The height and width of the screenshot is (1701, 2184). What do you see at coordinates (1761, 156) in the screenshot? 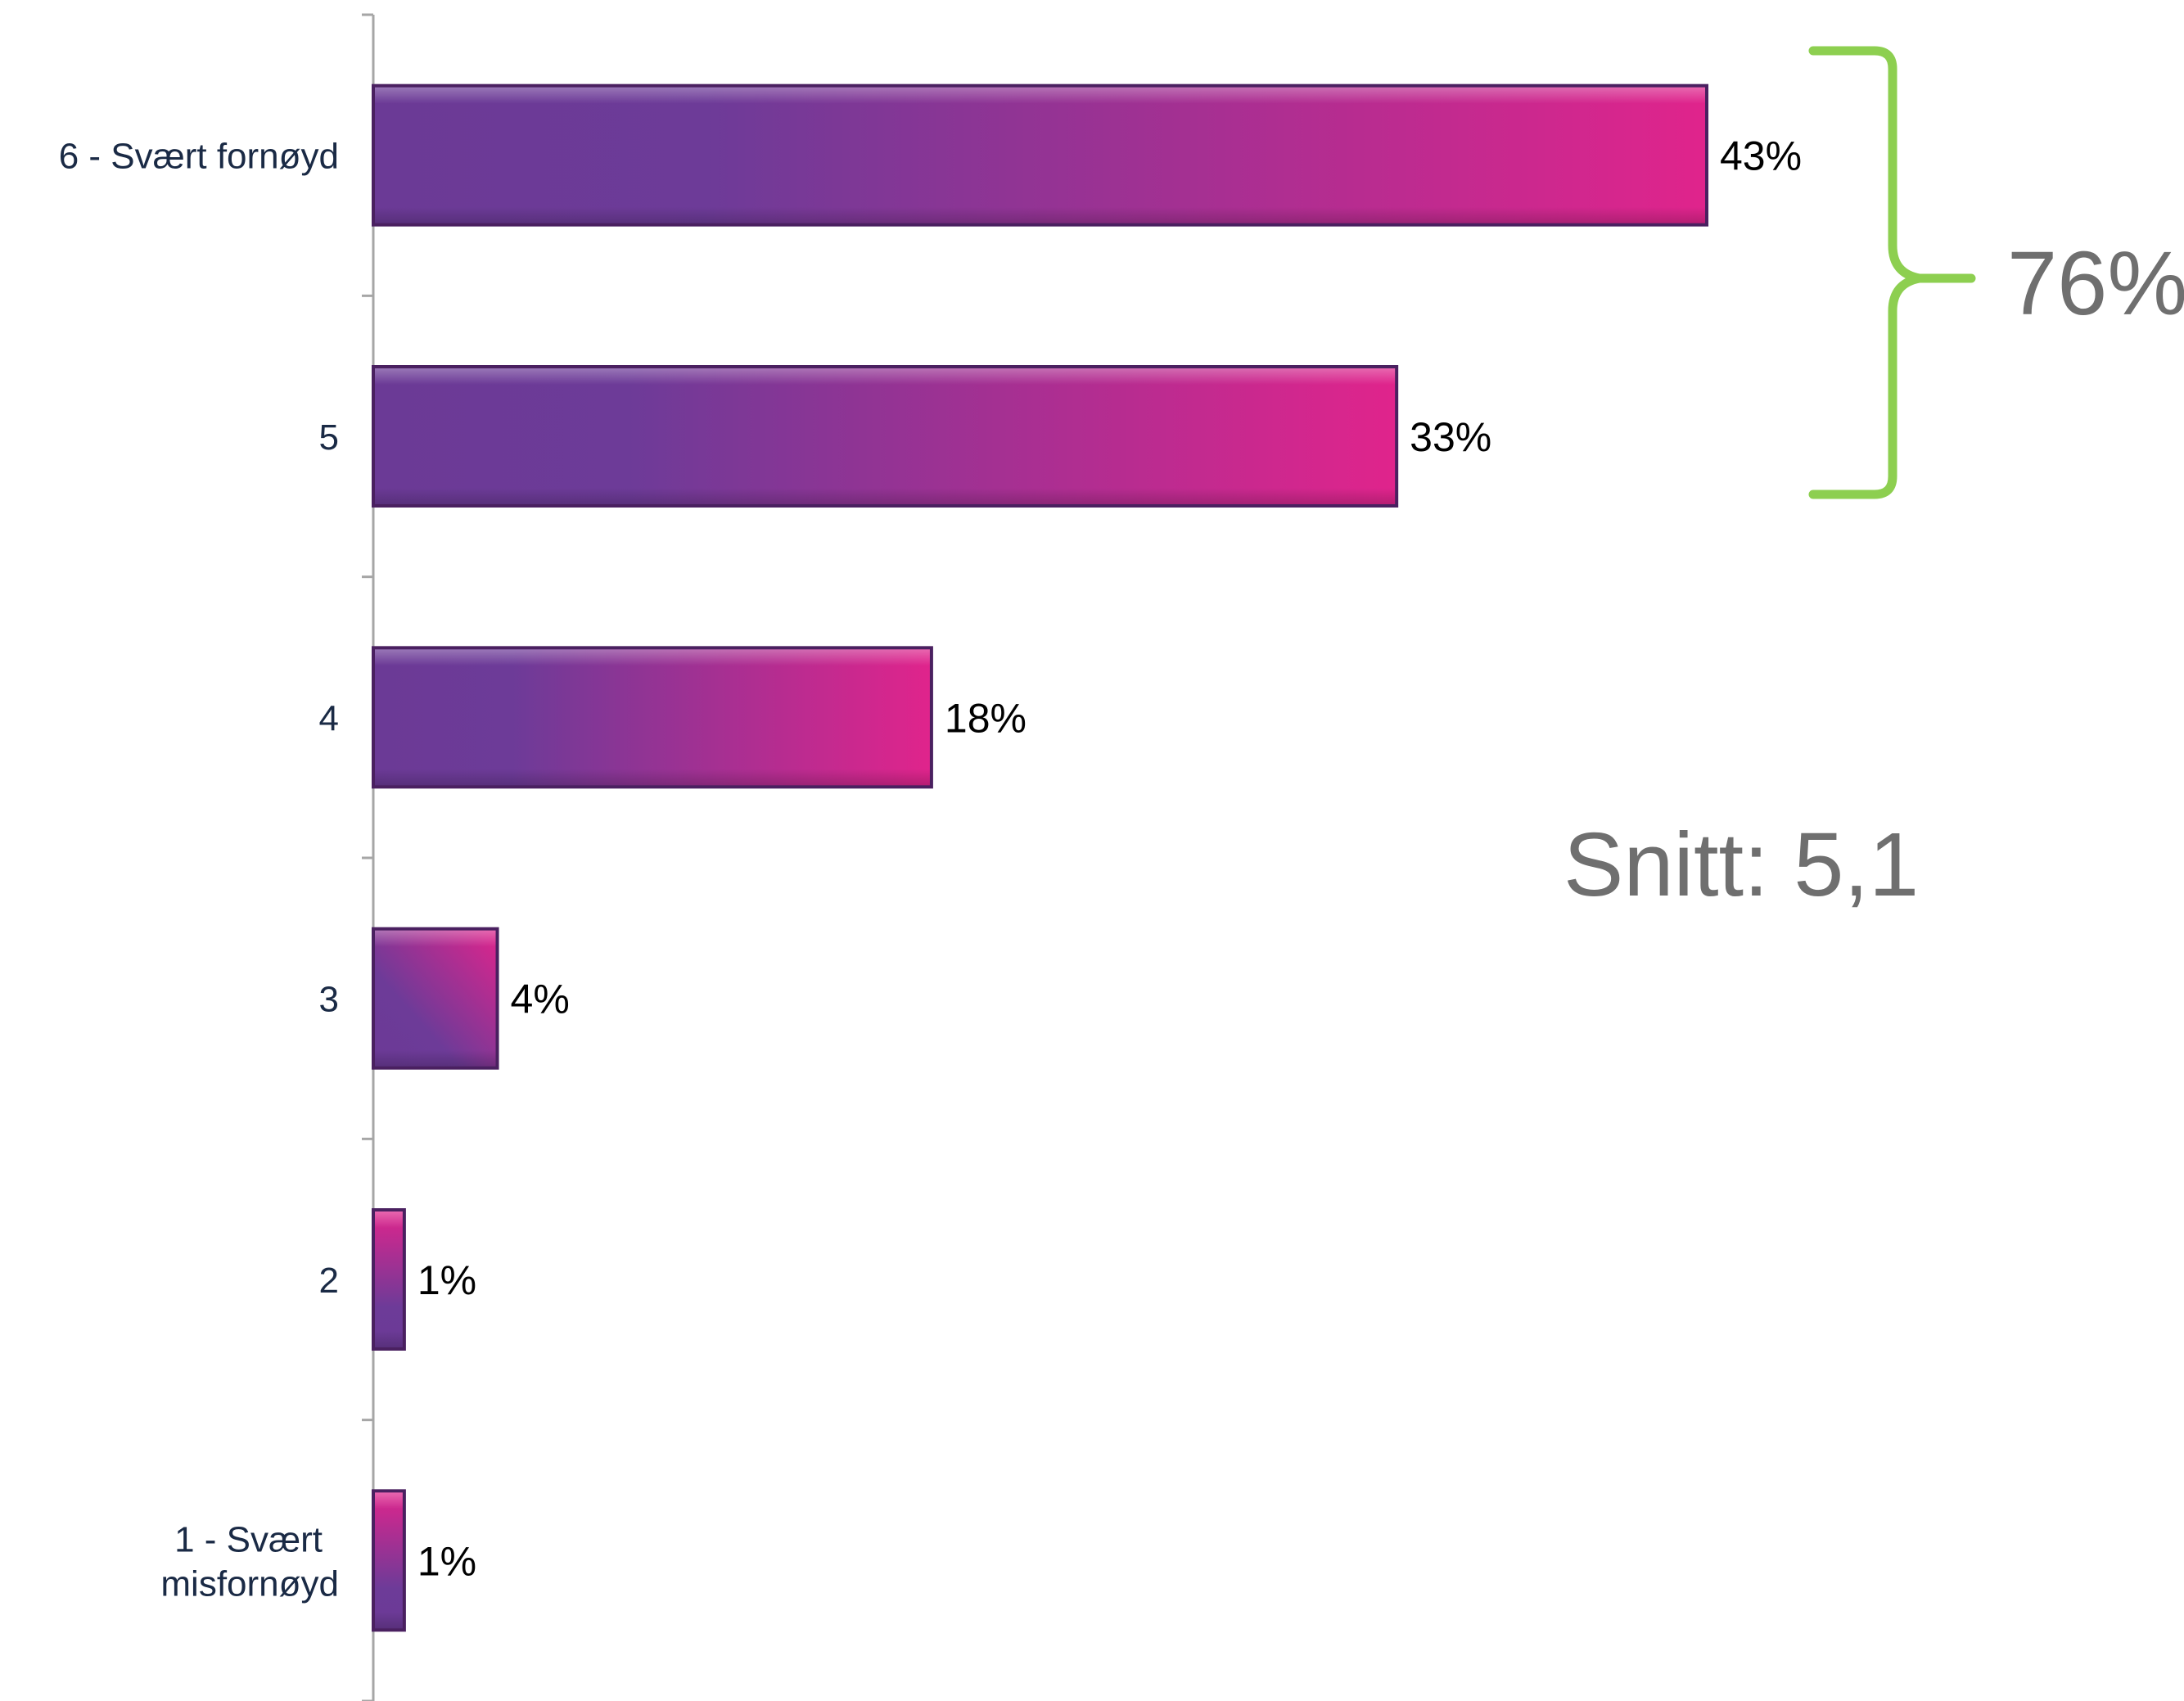
I see `value-label: 43%` at bounding box center [1761, 156].